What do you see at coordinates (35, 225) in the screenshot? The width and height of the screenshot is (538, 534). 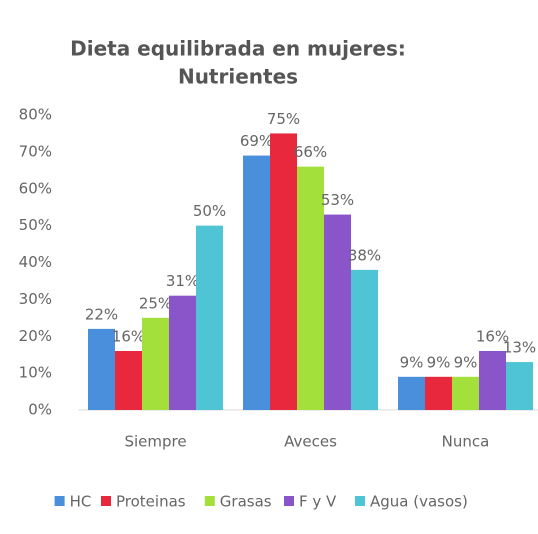 I see `y-tick-label: 50%` at bounding box center [35, 225].